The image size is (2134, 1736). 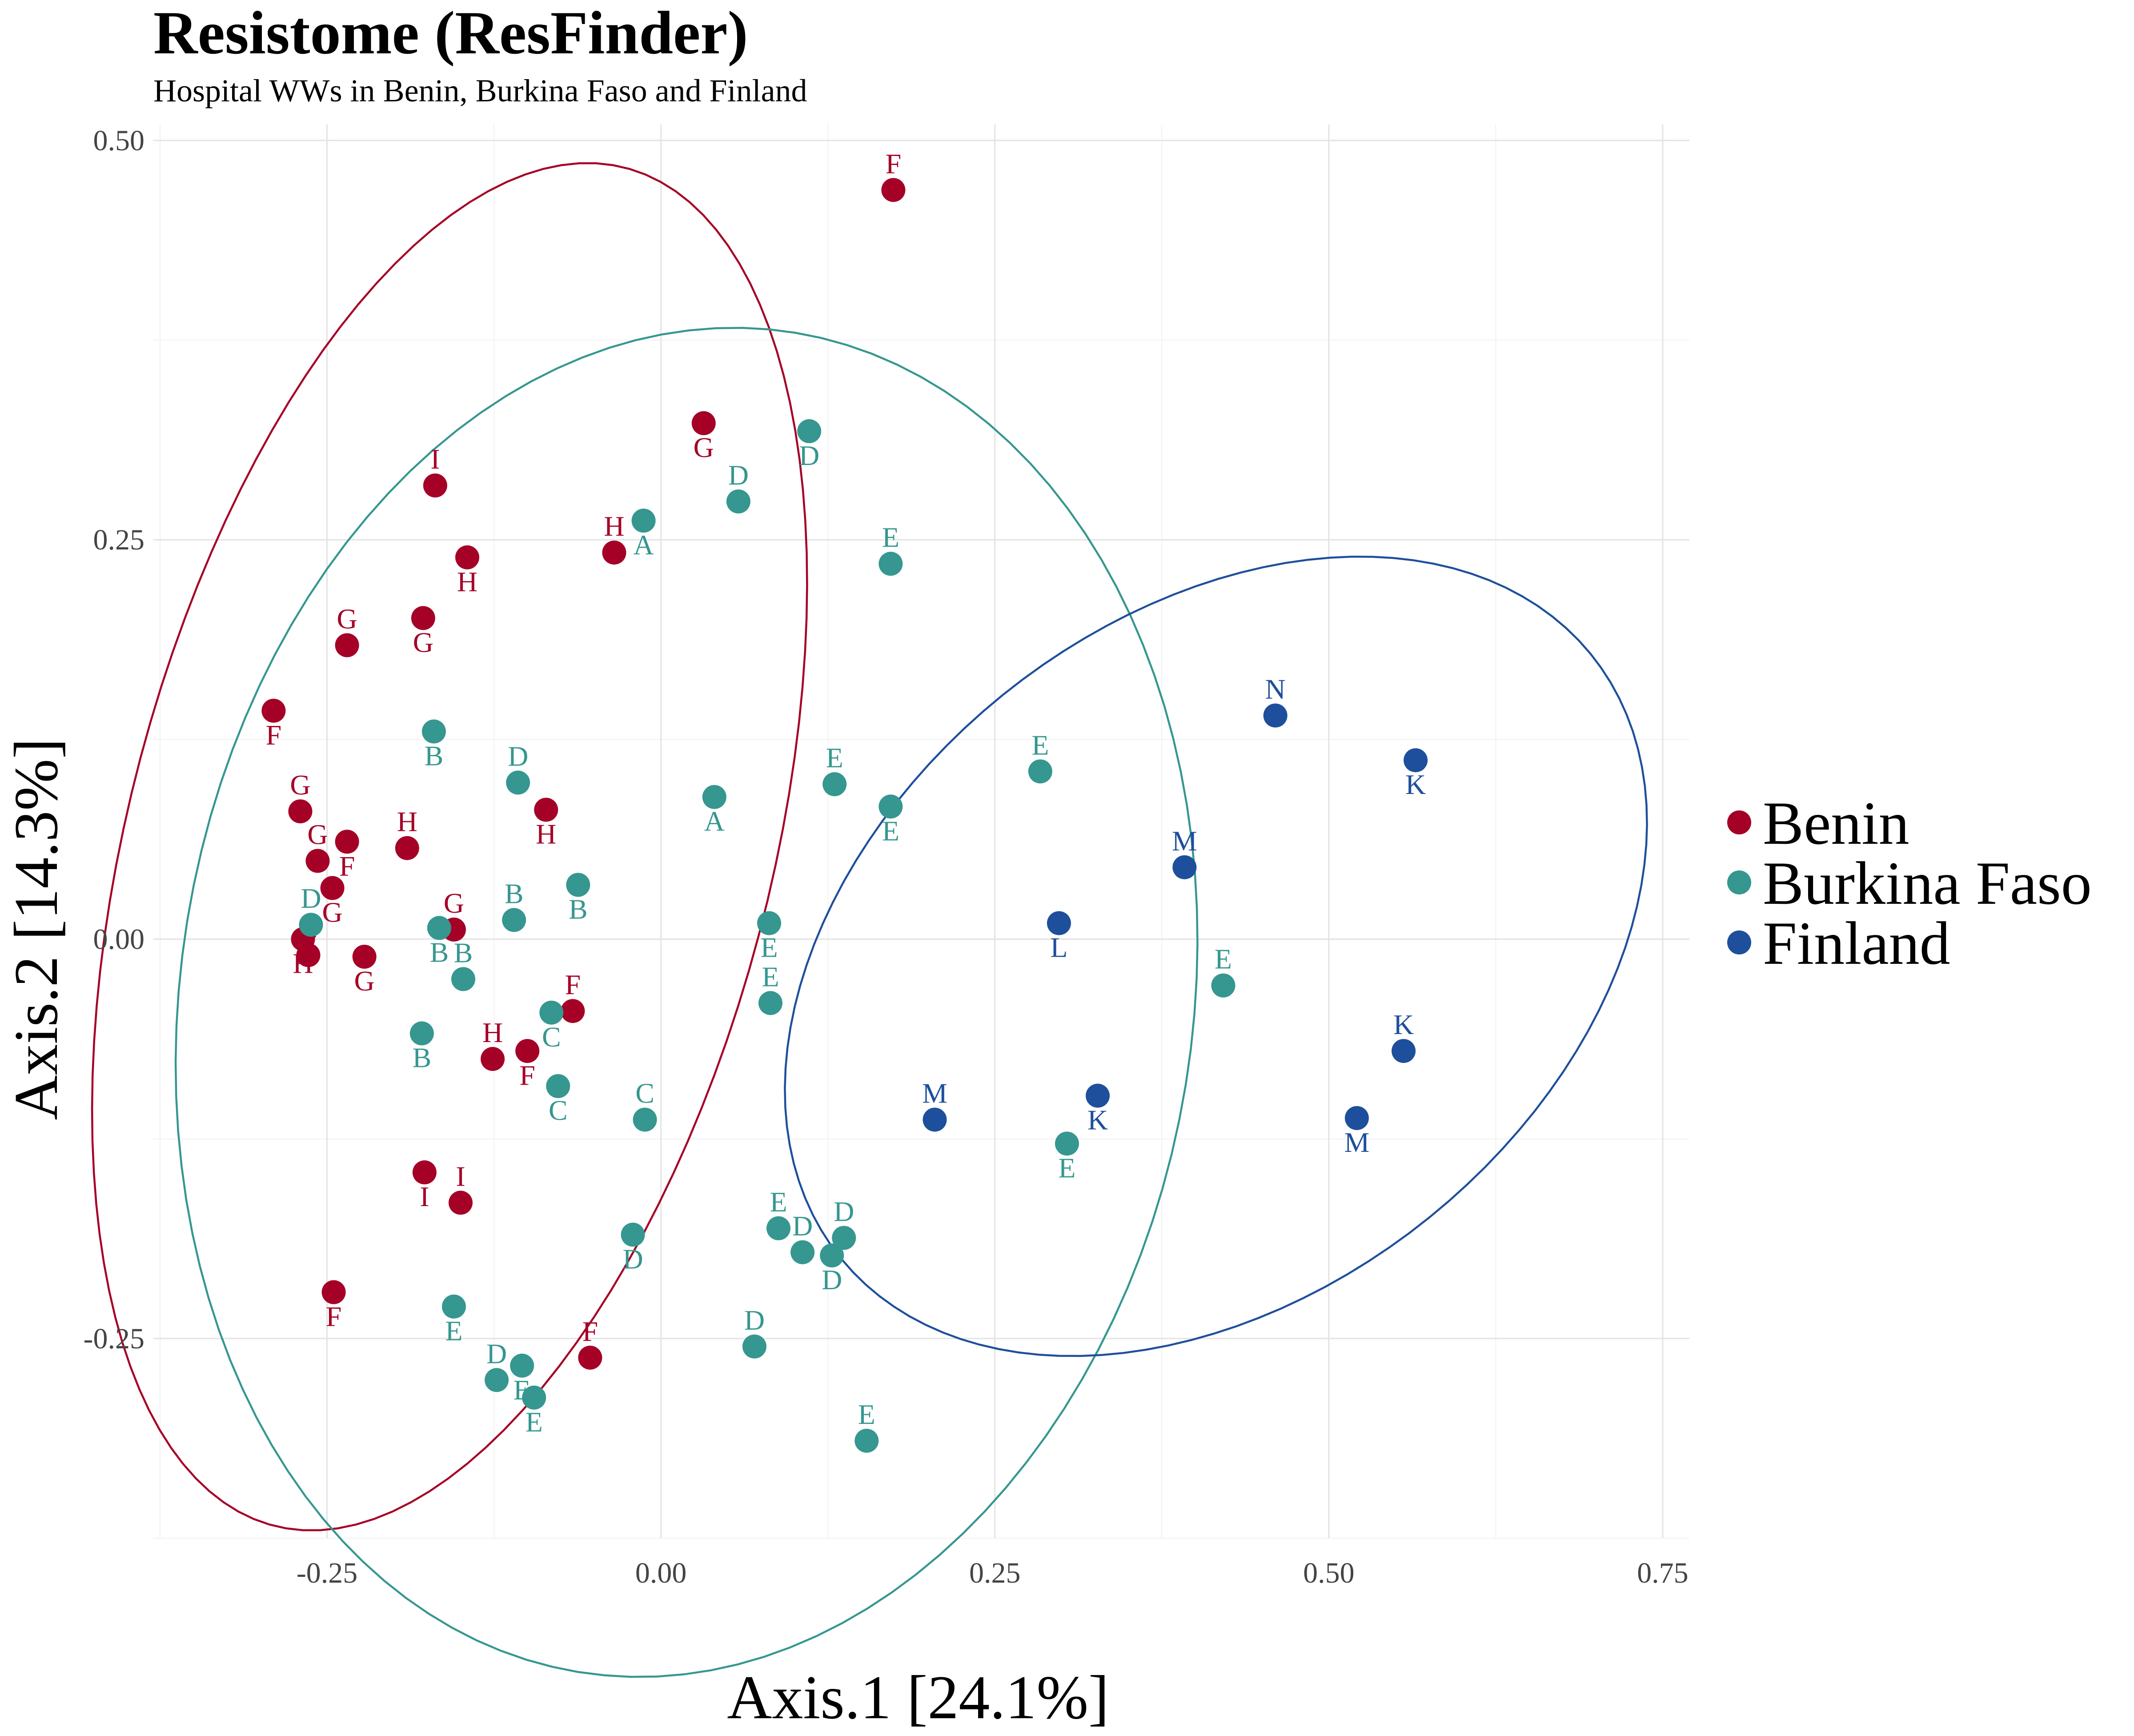 What do you see at coordinates (1663, 1573) in the screenshot?
I see `x-tick-label: 0.75` at bounding box center [1663, 1573].